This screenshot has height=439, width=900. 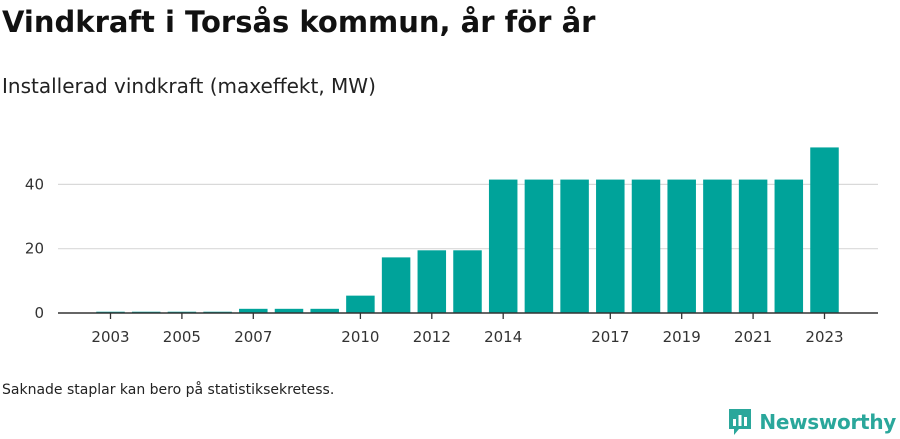 I want to click on bar-2015, so click(x=539, y=246).